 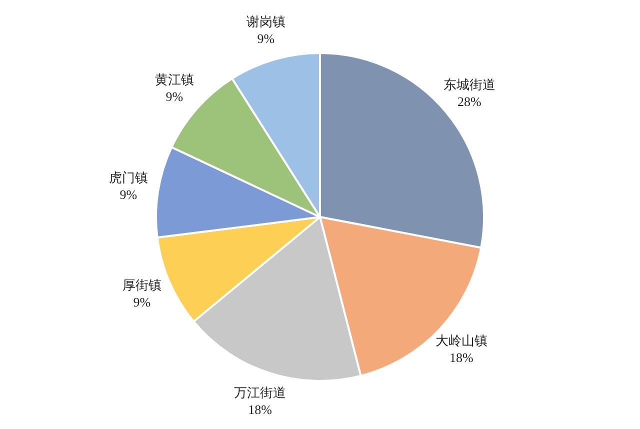 What do you see at coordinates (470, 101) in the screenshot?
I see `data-label: 28%` at bounding box center [470, 101].